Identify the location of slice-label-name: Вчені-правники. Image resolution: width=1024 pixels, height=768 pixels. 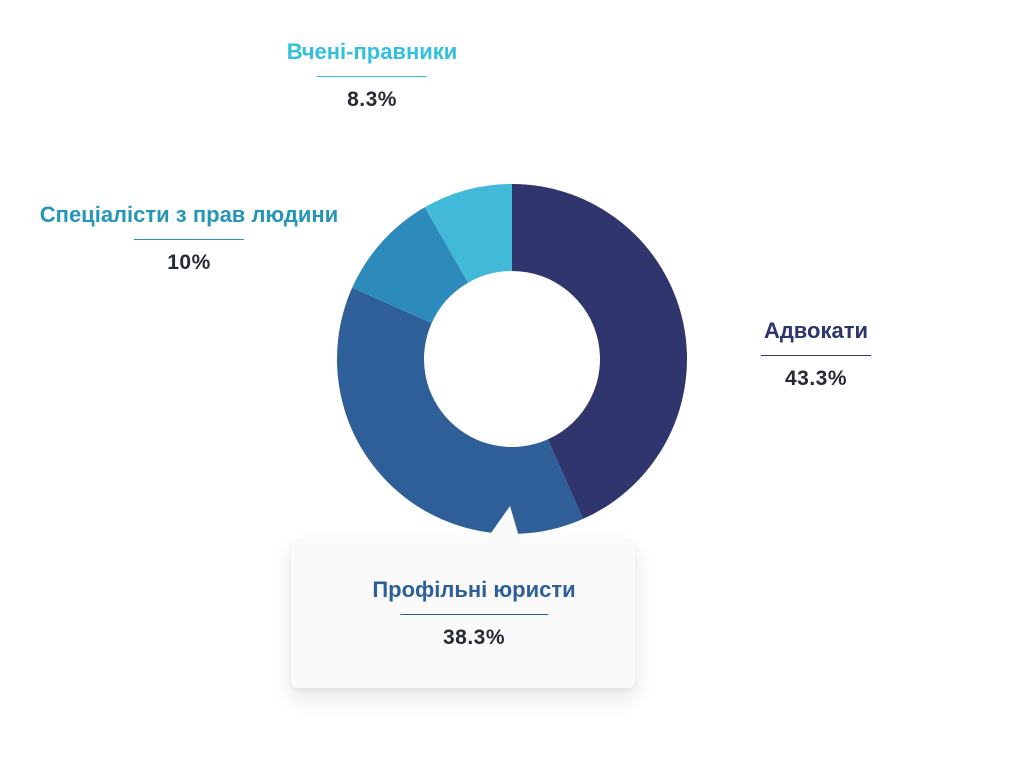
(372, 51).